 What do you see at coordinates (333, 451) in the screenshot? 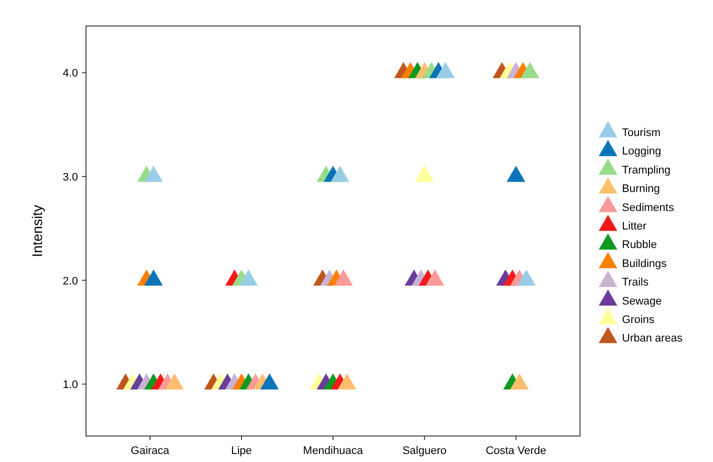
I see `x-tick-label: Mendihuaca` at bounding box center [333, 451].